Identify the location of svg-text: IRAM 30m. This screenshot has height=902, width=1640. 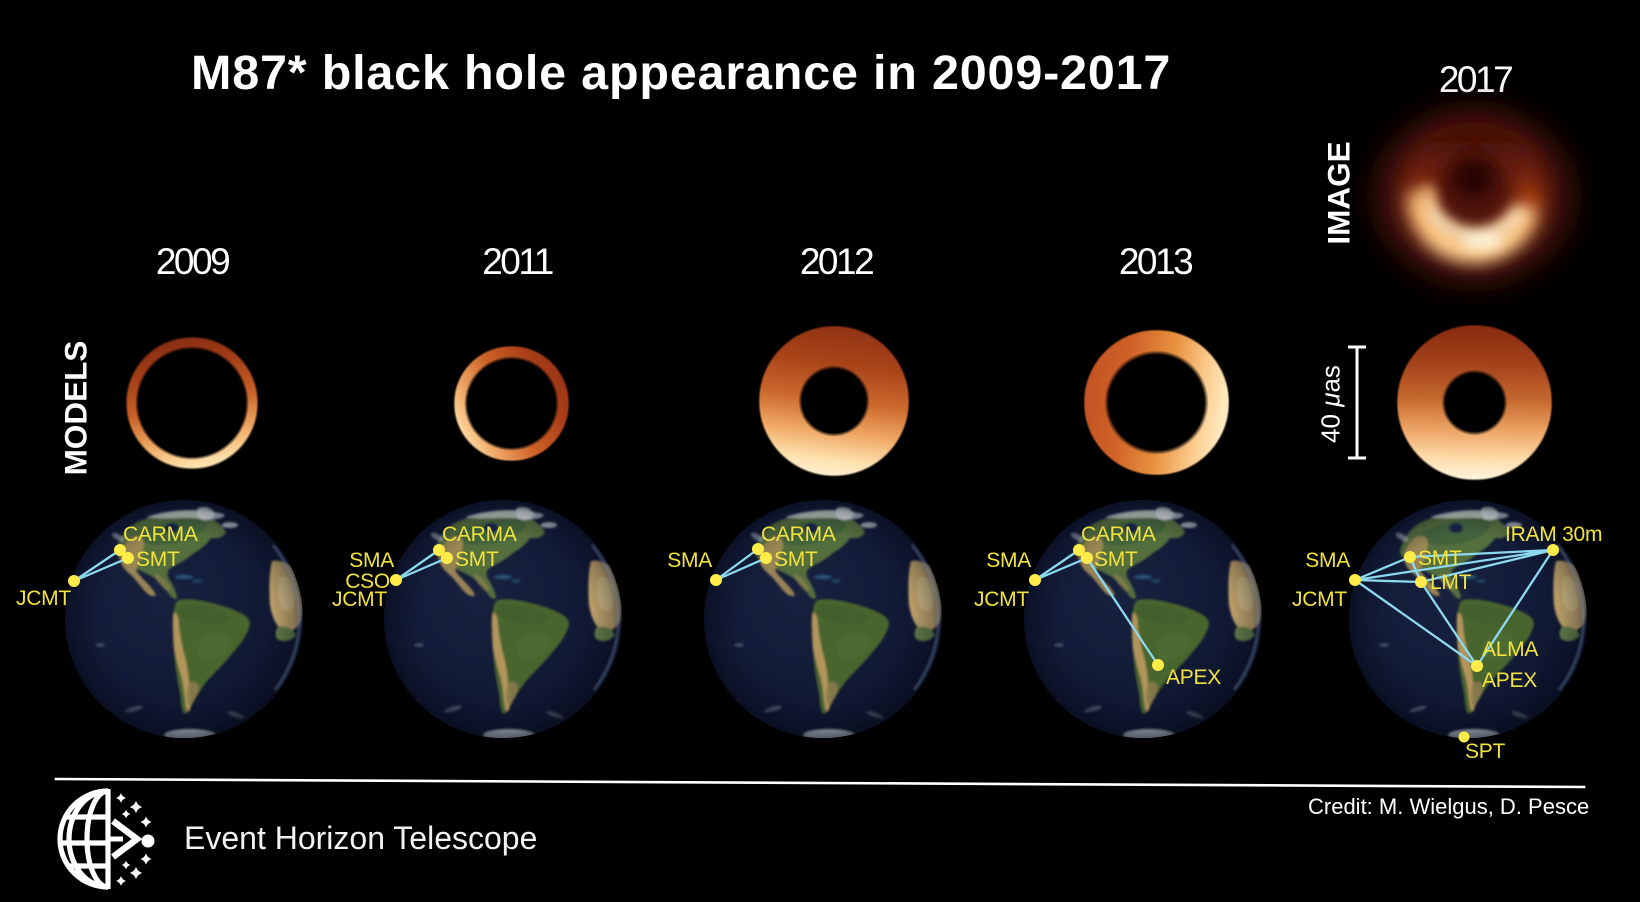
(1553, 534).